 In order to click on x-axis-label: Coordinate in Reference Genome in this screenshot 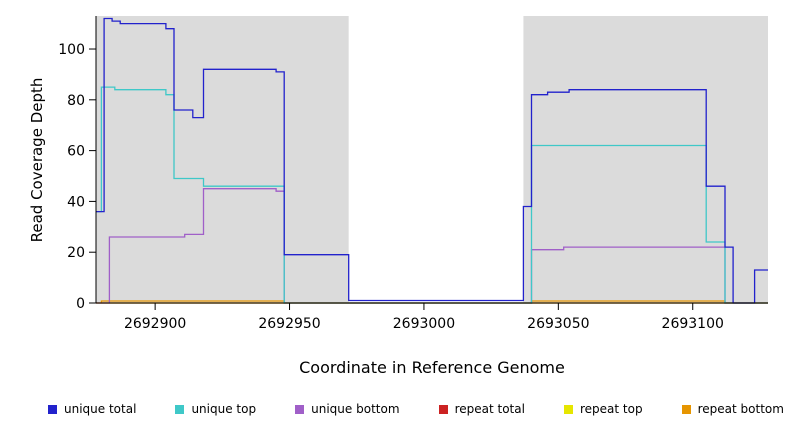, I will do `click(432, 367)`.